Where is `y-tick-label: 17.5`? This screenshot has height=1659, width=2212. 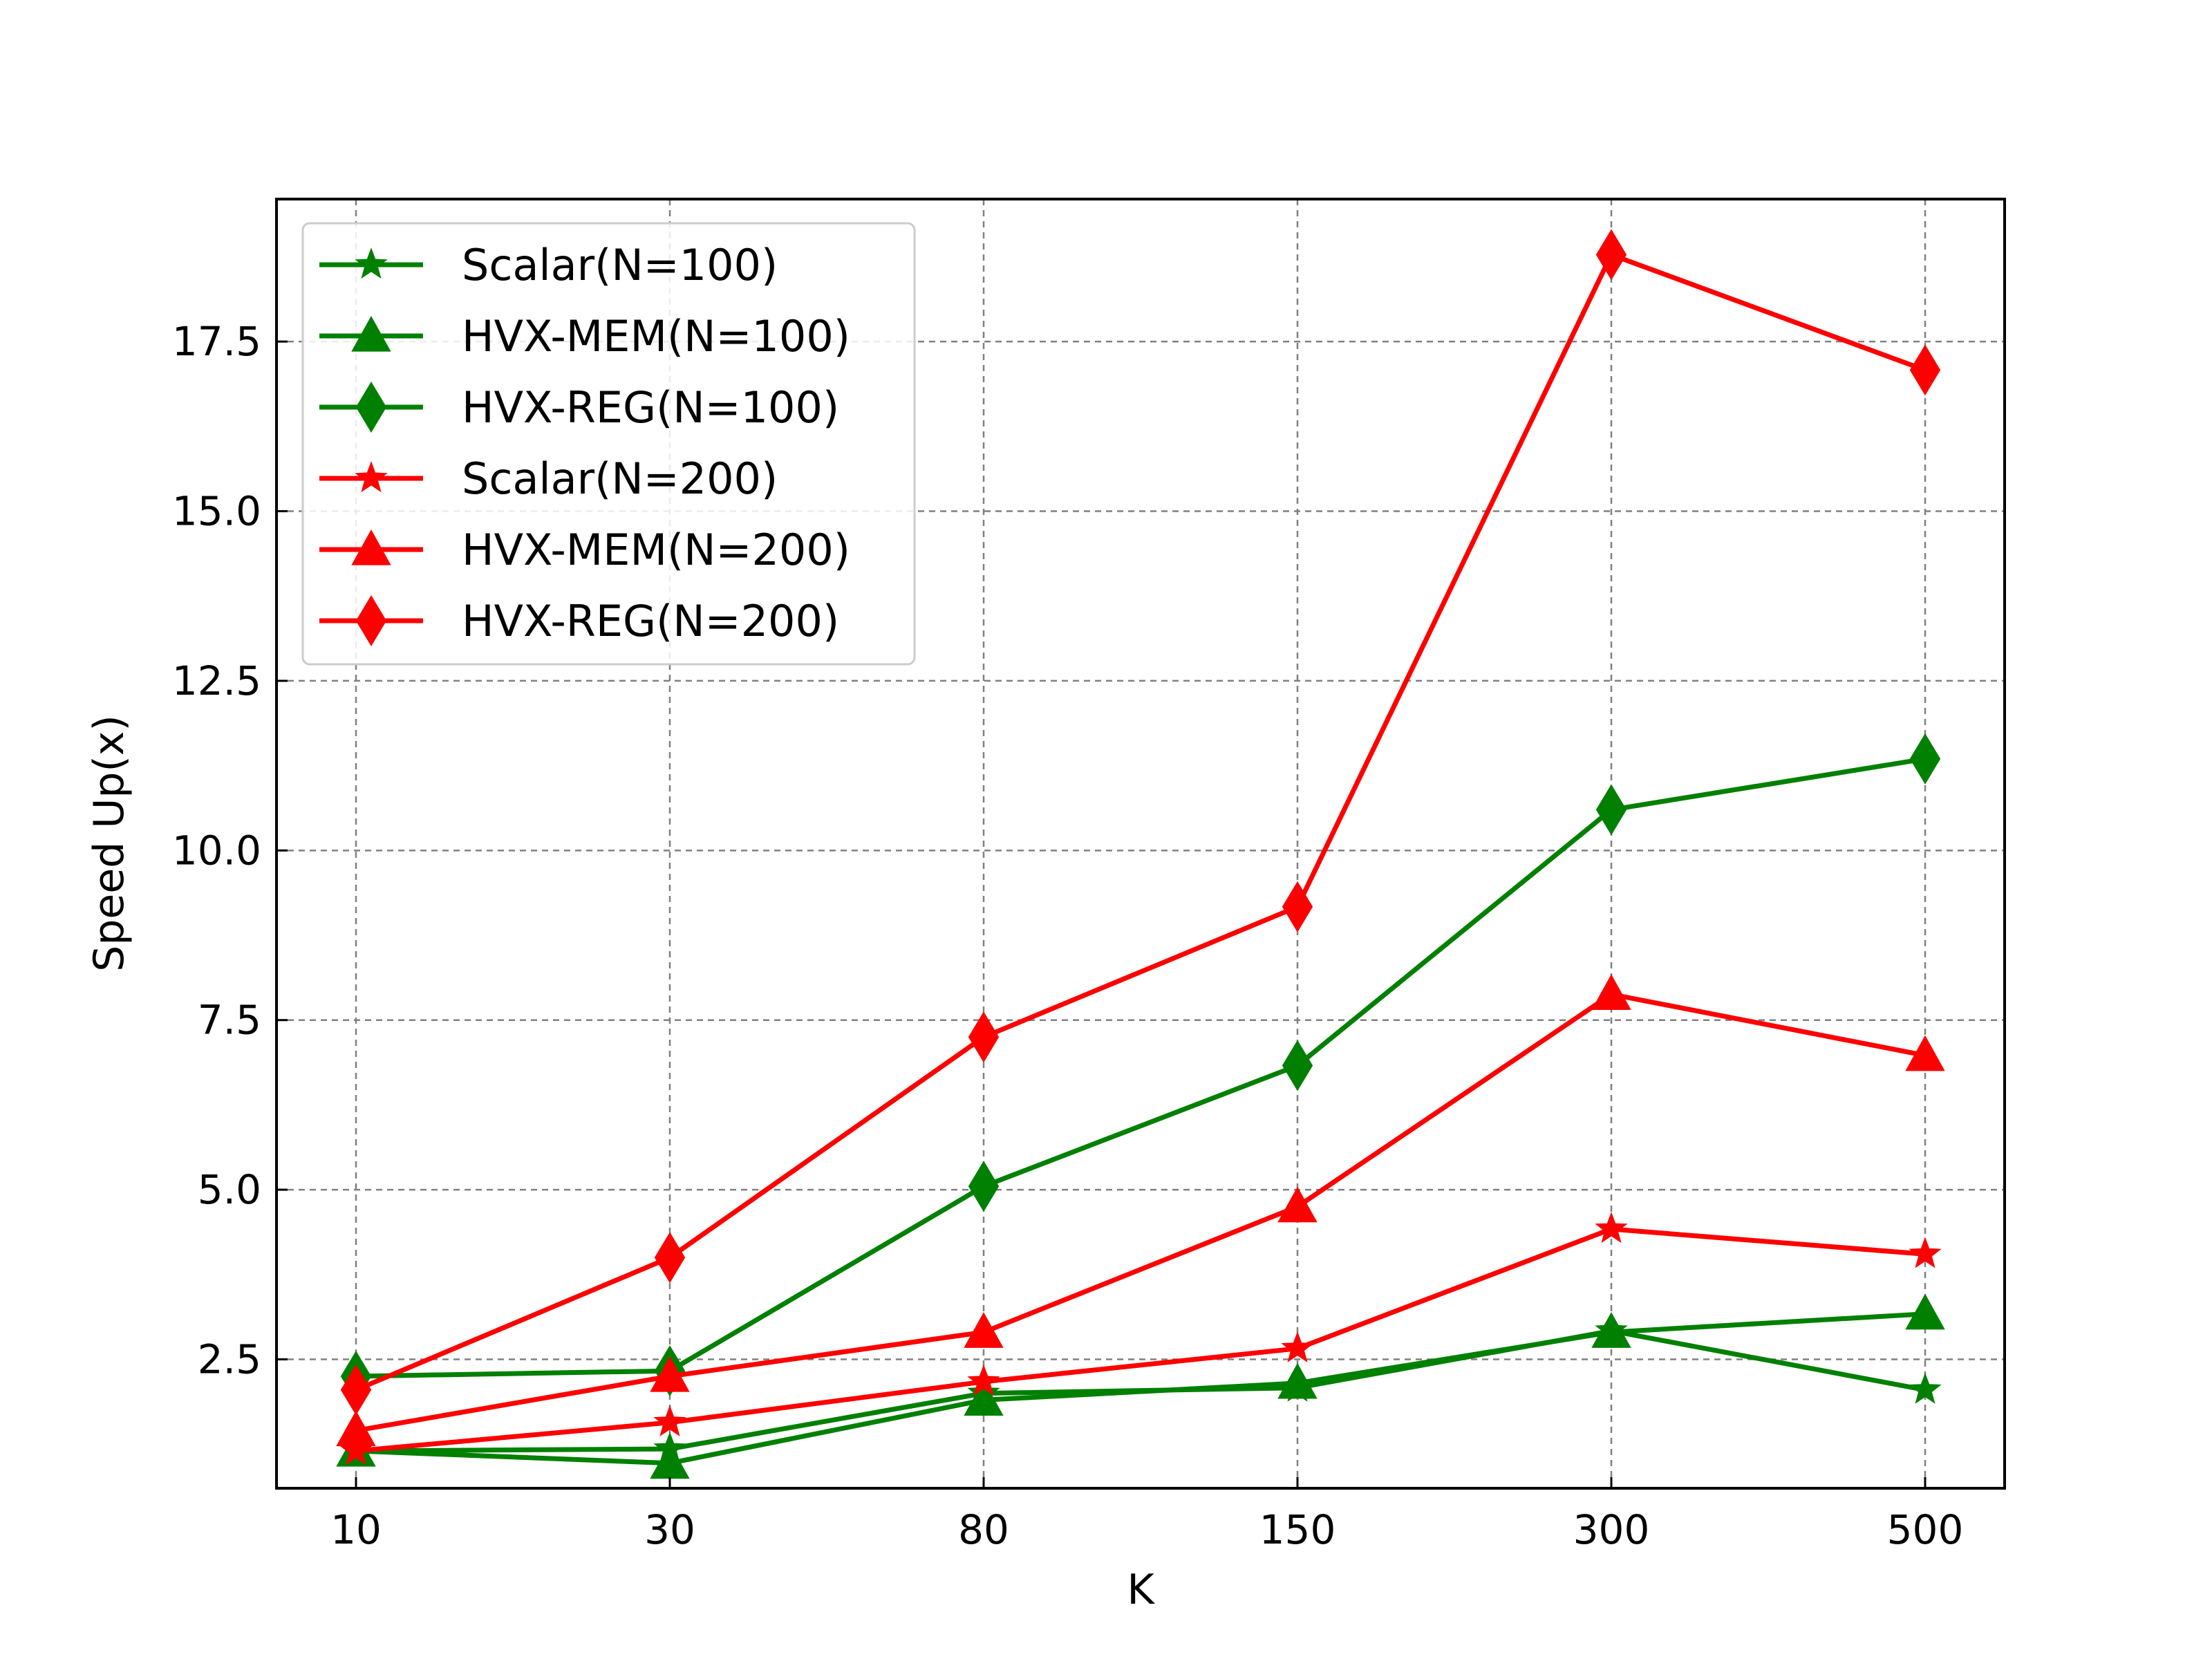
y-tick-label: 17.5 is located at coordinates (216, 341).